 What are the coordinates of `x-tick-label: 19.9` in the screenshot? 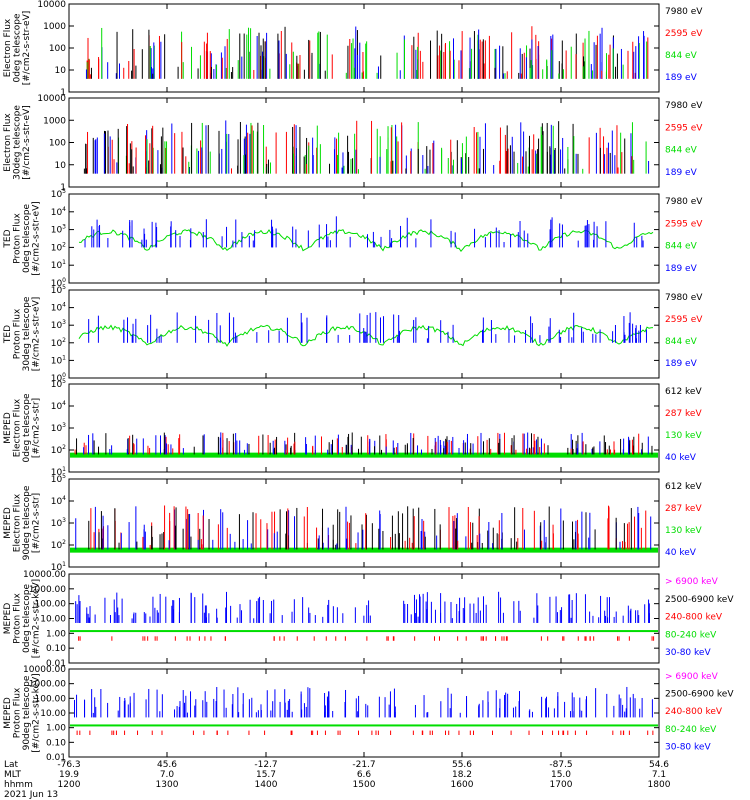 It's located at (69, 775).